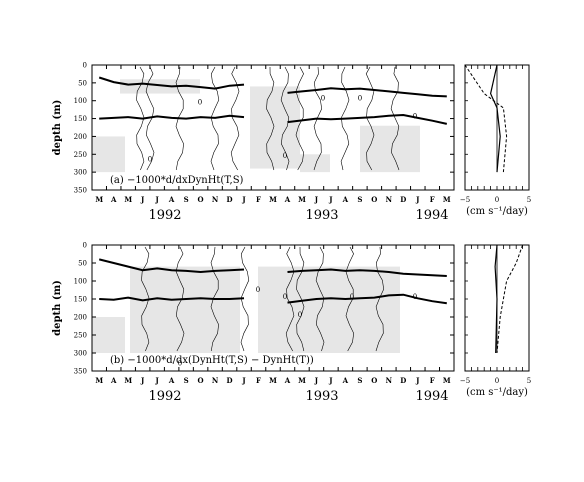 The height and width of the screenshot is (482, 584). What do you see at coordinates (80, 318) in the screenshot?
I see `y-tick-label: 200` at bounding box center [80, 318].